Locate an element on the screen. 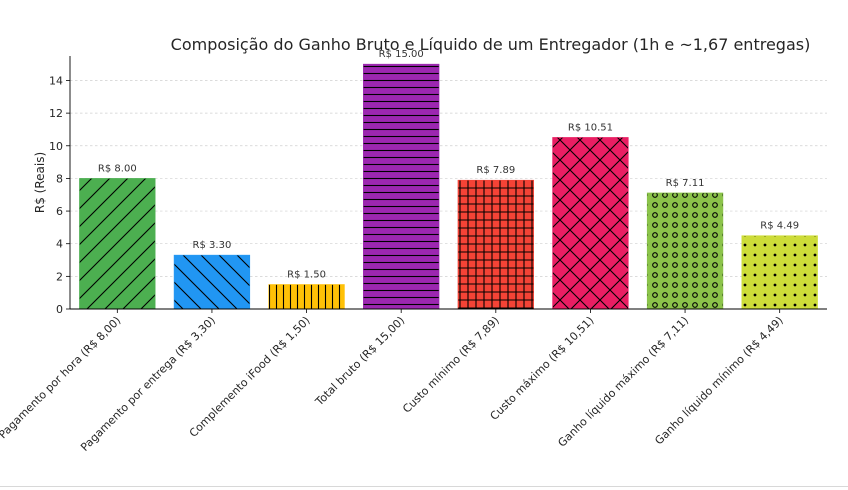  y-tick-label: 4 is located at coordinates (59, 244).